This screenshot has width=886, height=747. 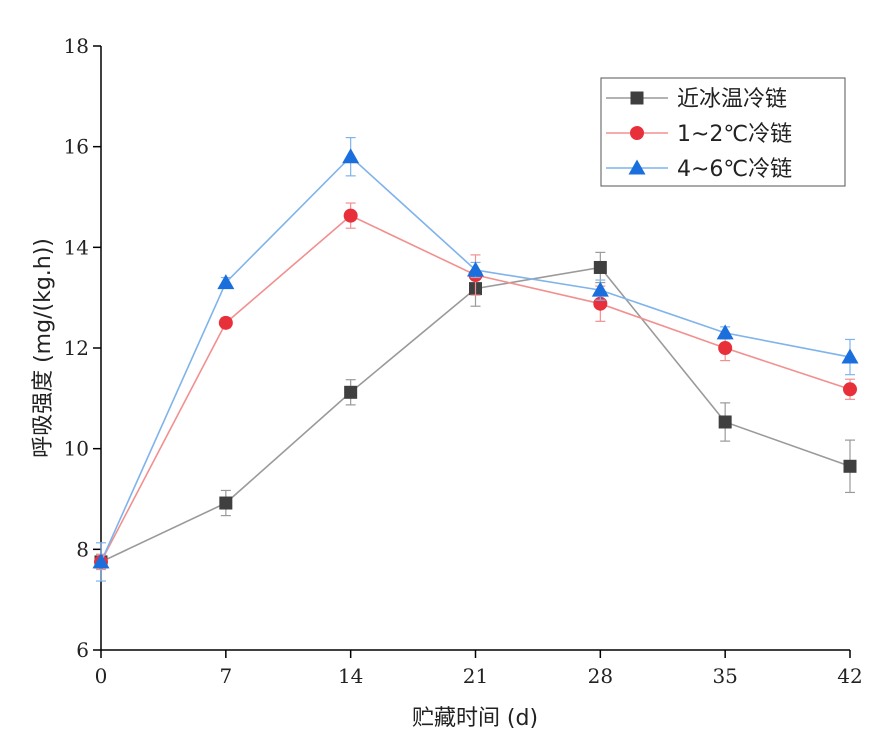 What do you see at coordinates (734, 134) in the screenshot?
I see `legend-label: 1~2℃冷链` at bounding box center [734, 134].